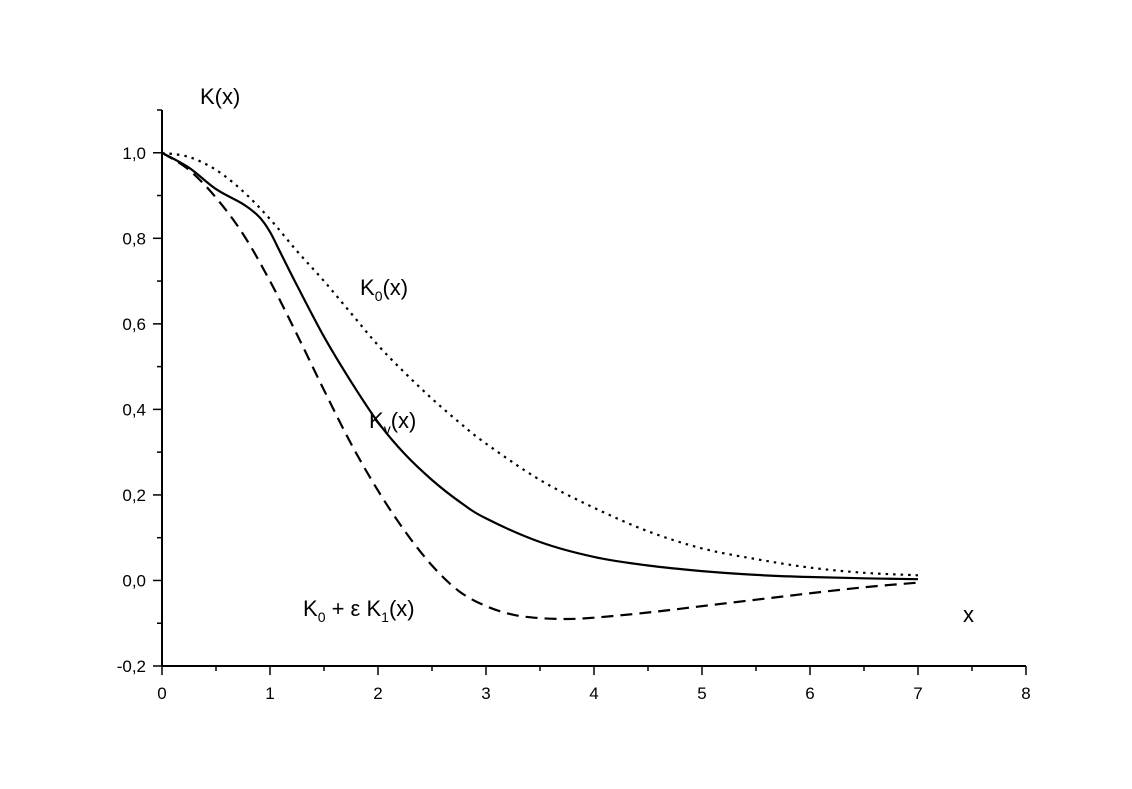  Describe the element at coordinates (131, 666) in the screenshot. I see `y-tick-label: -0,2` at that location.